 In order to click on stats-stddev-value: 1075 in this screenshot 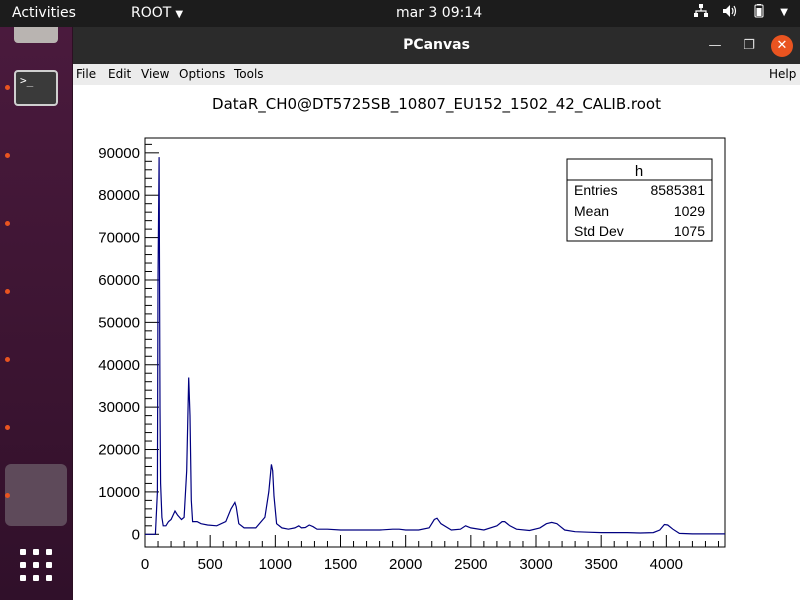, I will do `click(689, 231)`.